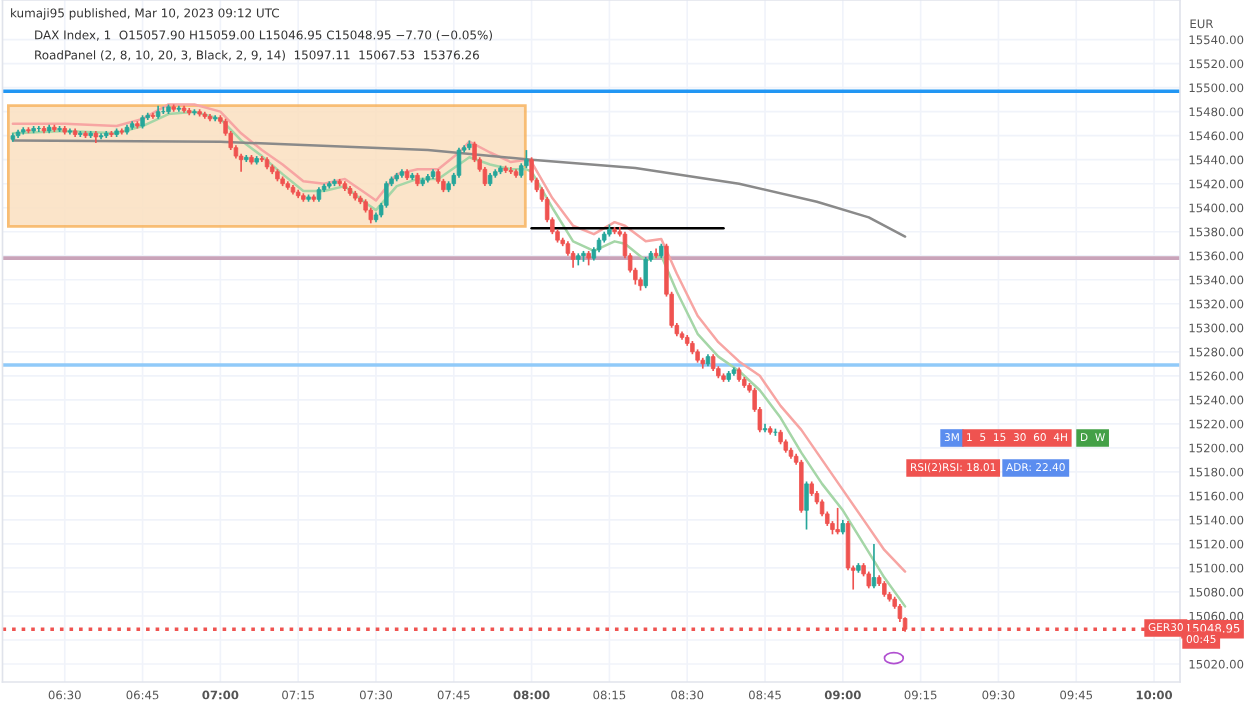 Image resolution: width=1250 pixels, height=724 pixels. I want to click on line-series, so click(459, 188).